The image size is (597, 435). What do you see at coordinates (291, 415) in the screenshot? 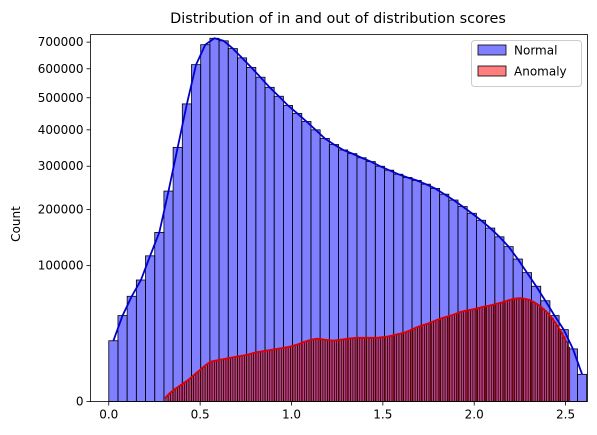
I see `x-tick-label: 1.0` at bounding box center [291, 415].